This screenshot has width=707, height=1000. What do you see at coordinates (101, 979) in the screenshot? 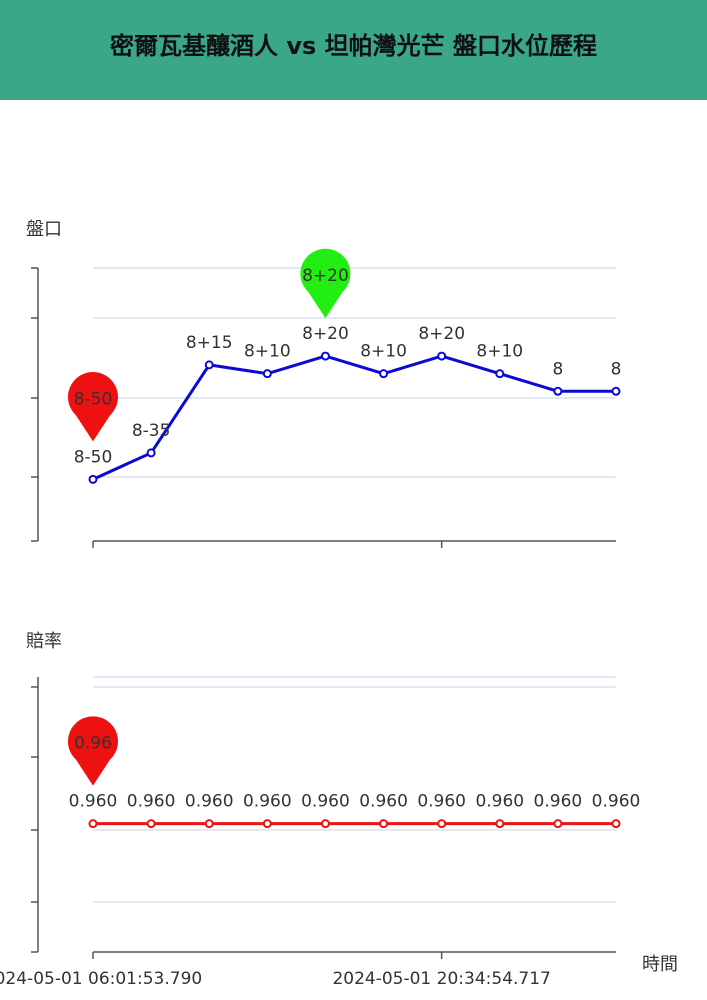
I see `x-tick-label: 2024-05-01 06:01:53.790` at bounding box center [101, 979].